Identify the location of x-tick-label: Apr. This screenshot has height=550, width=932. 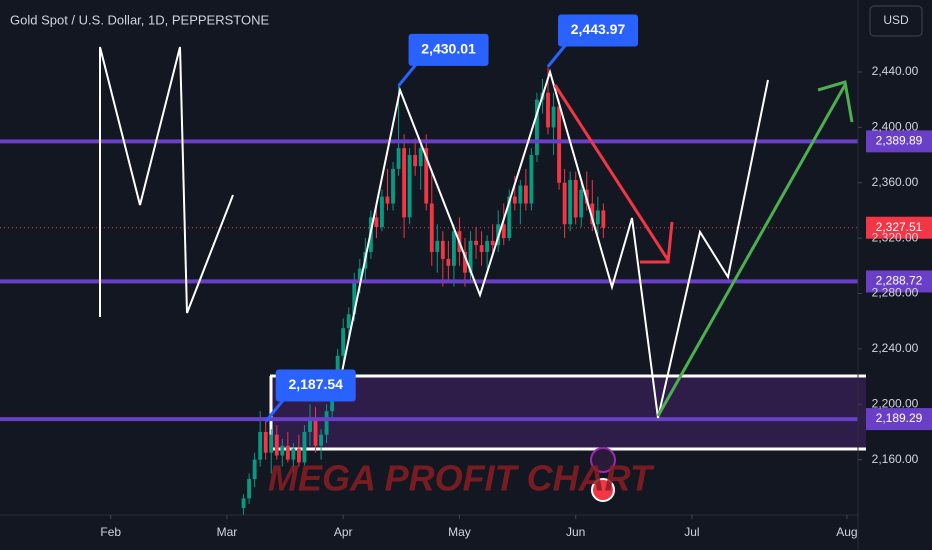
(343, 532).